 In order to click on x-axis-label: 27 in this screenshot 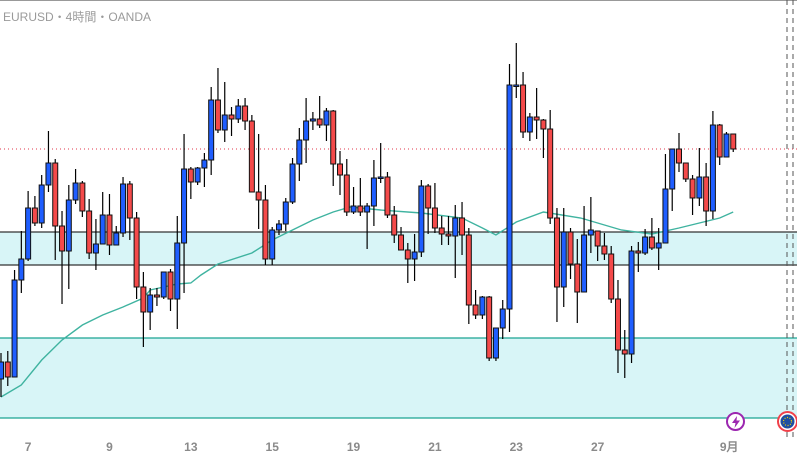, I will do `click(598, 447)`.